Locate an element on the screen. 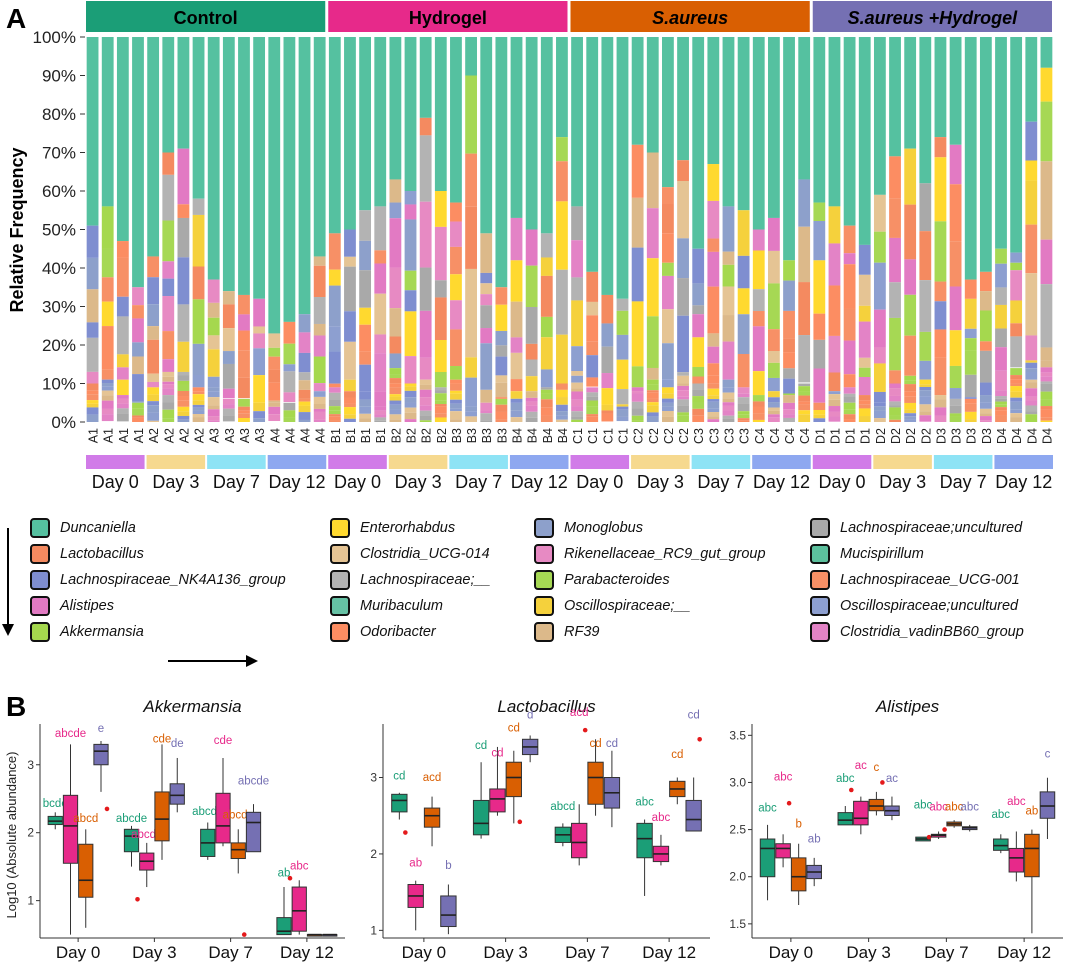  timepoint-label: Day 0 is located at coordinates (357, 482).